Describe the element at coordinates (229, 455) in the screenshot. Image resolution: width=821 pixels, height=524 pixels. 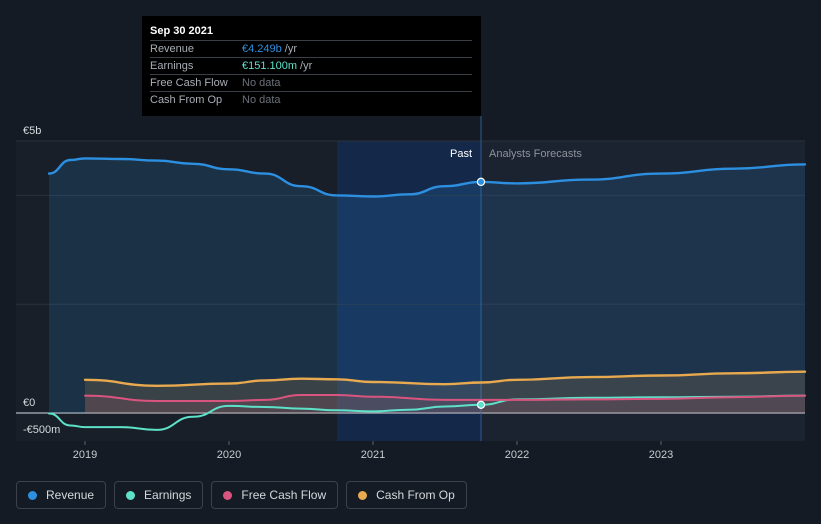
I see `x-tick-label: 2020` at that location.